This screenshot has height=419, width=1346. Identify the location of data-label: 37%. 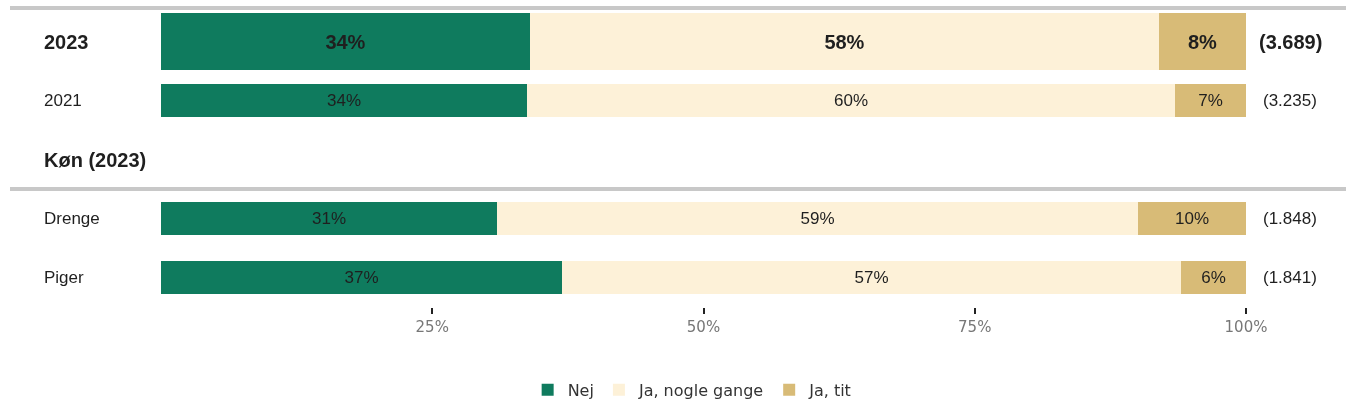
(361, 277).